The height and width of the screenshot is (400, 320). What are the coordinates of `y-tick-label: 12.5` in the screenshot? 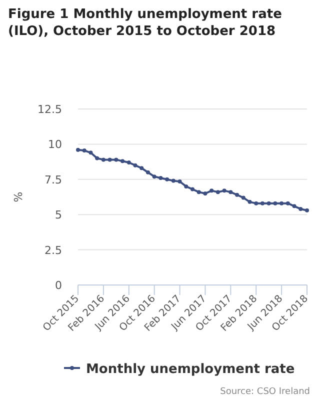 It's located at (50, 109).